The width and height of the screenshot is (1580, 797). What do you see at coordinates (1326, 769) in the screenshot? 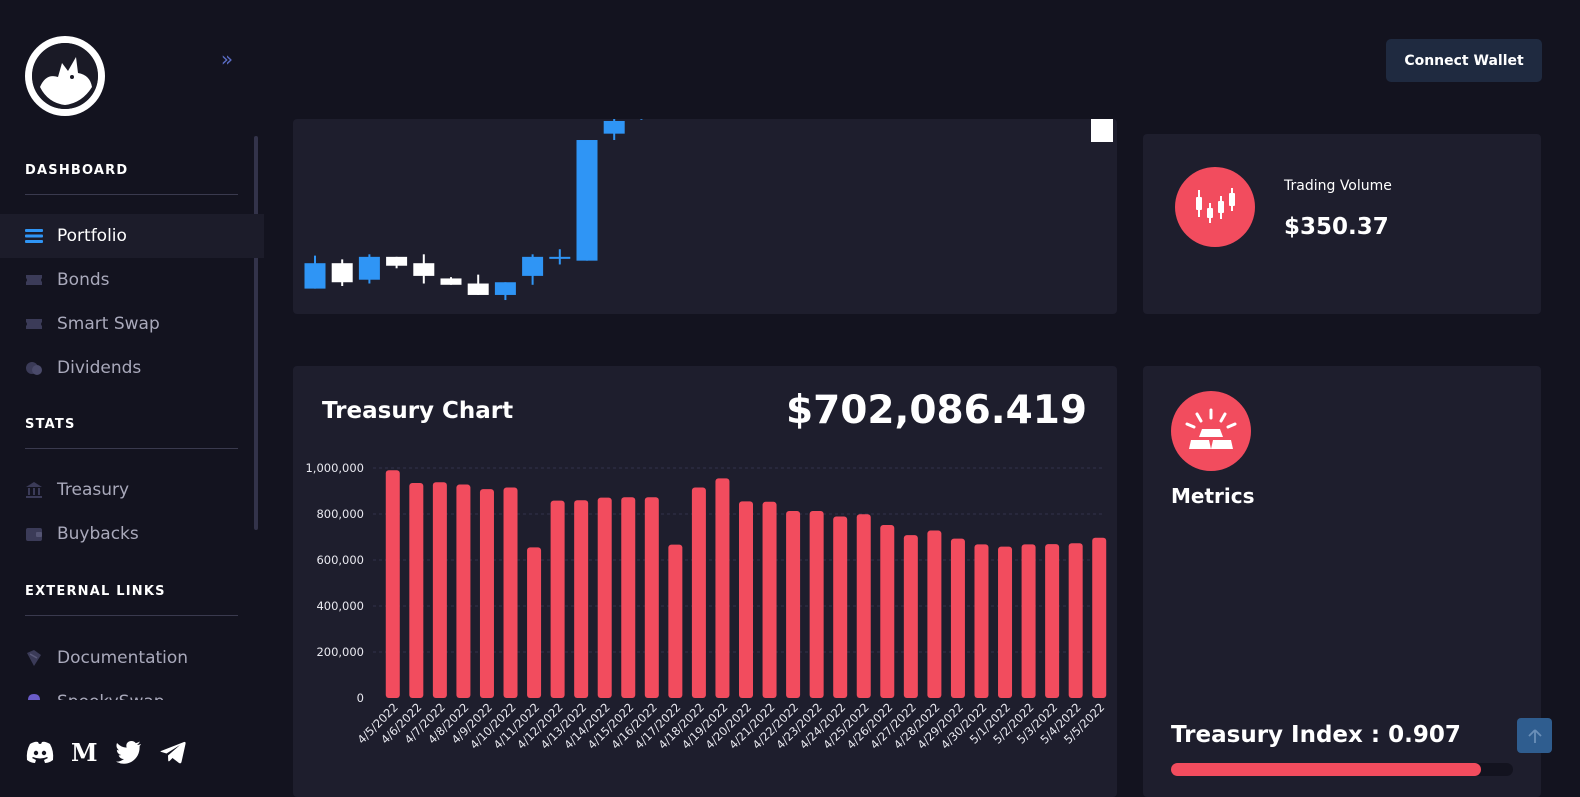
I see `treasury-index-progress-fill` at bounding box center [1326, 769].